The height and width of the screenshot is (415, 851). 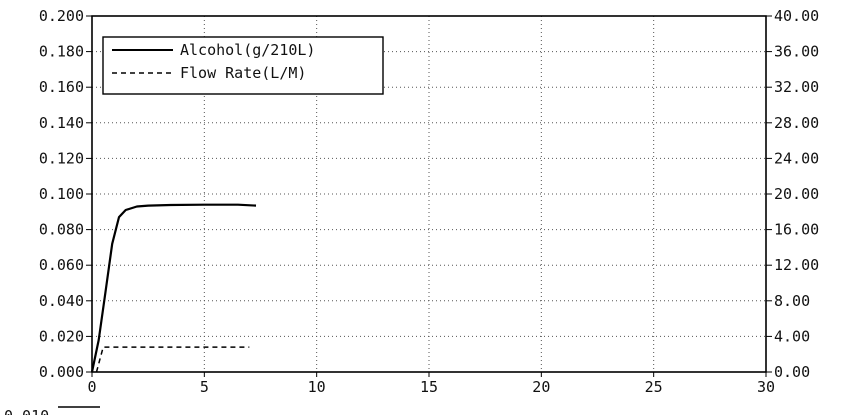 What do you see at coordinates (796, 158) in the screenshot?
I see `y-tick-right-label-6: 24.00` at bounding box center [796, 158].